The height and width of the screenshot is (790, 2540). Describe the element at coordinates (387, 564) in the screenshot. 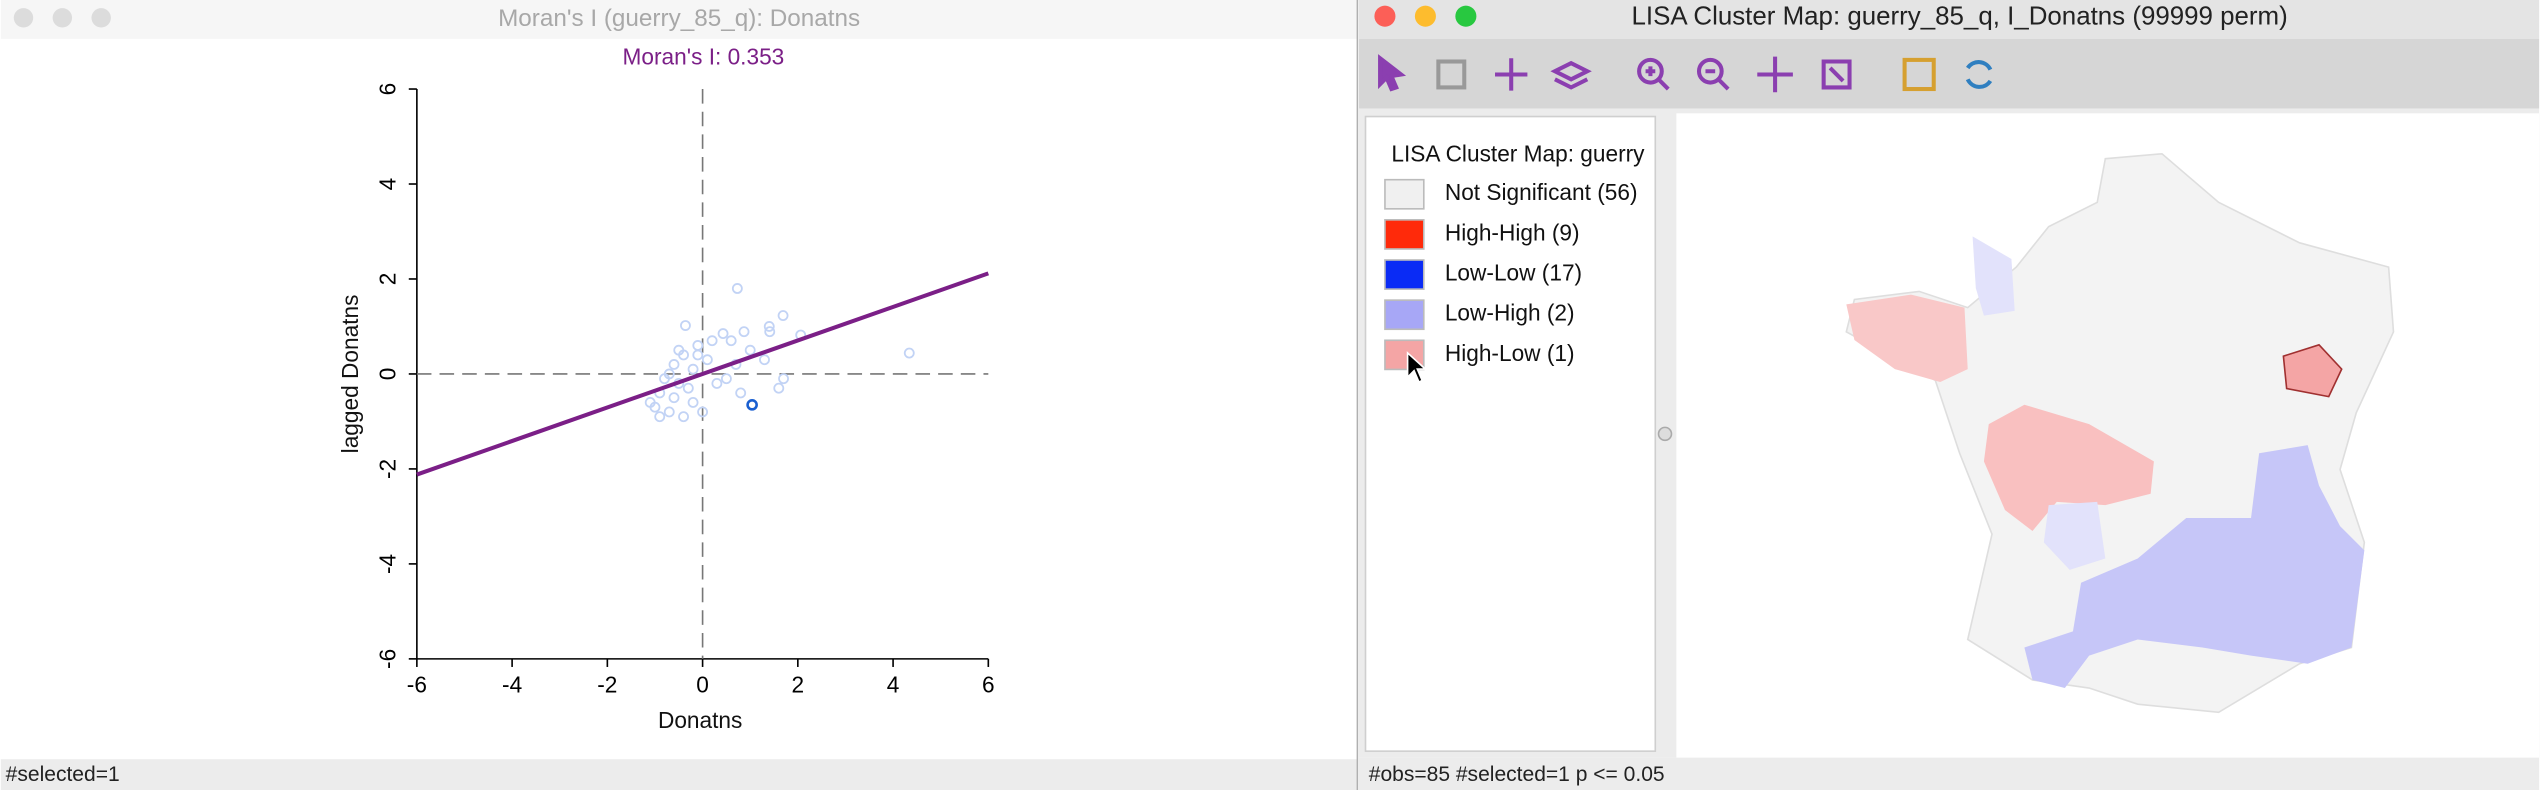

I see `y-tick-label: -4` at that location.